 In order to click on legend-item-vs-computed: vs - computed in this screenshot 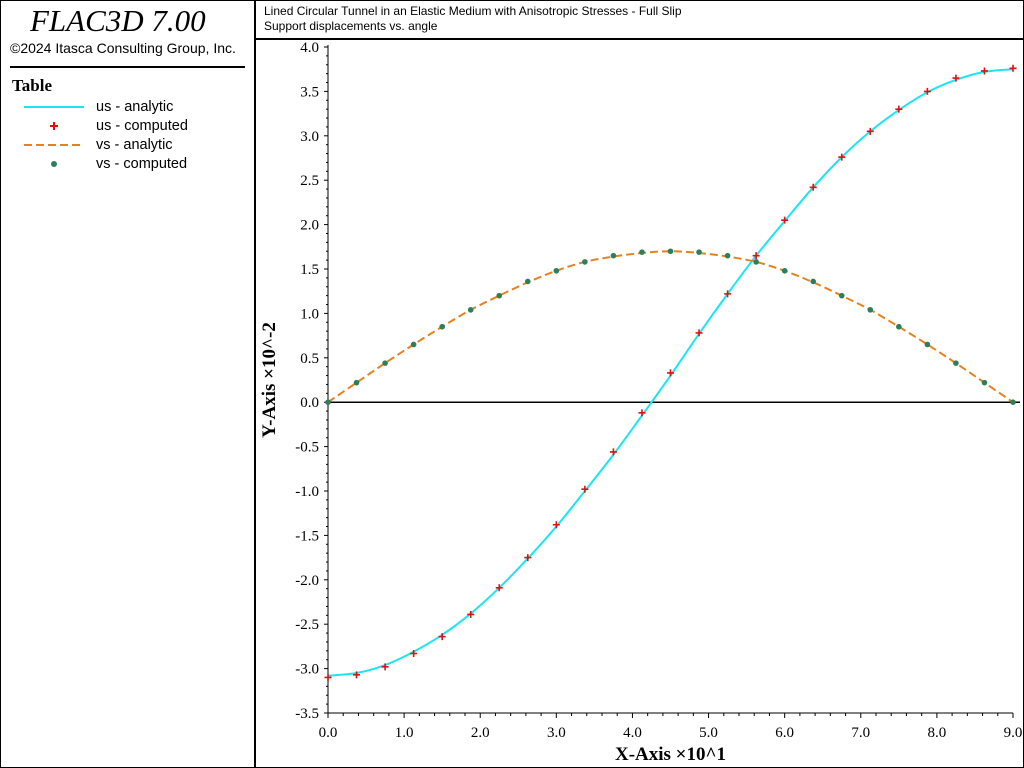, I will do `click(129, 164)`.